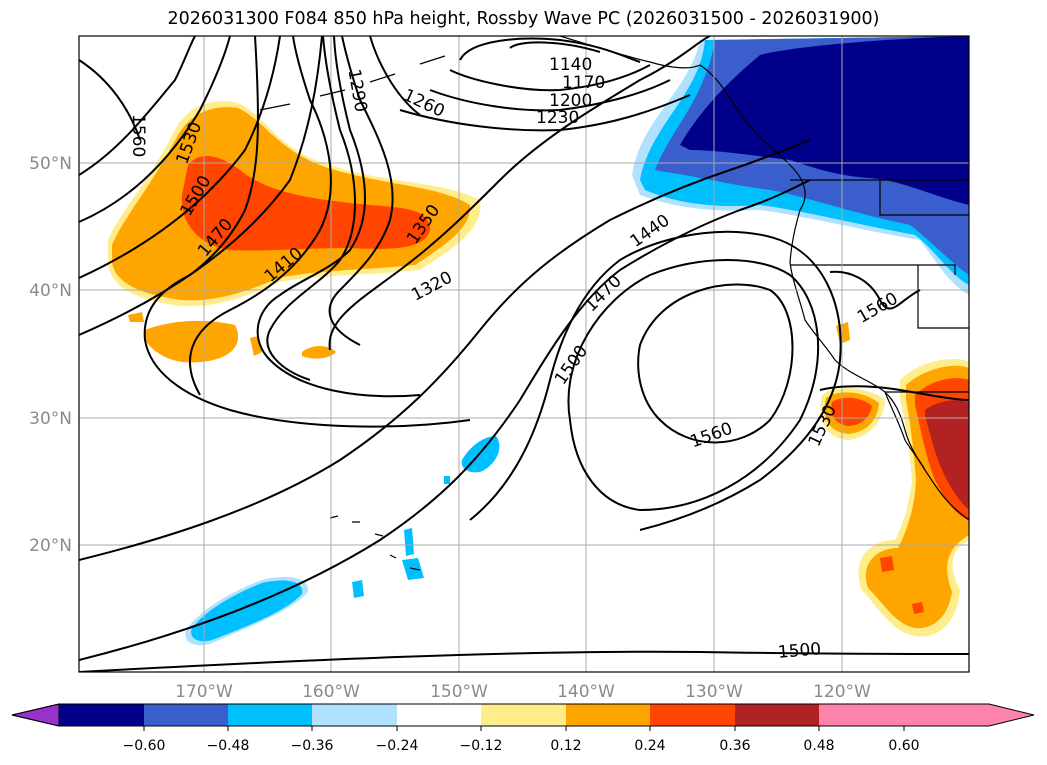 This screenshot has height=765, width=1047. I want to click on contour-label: 1560, so click(138, 135).